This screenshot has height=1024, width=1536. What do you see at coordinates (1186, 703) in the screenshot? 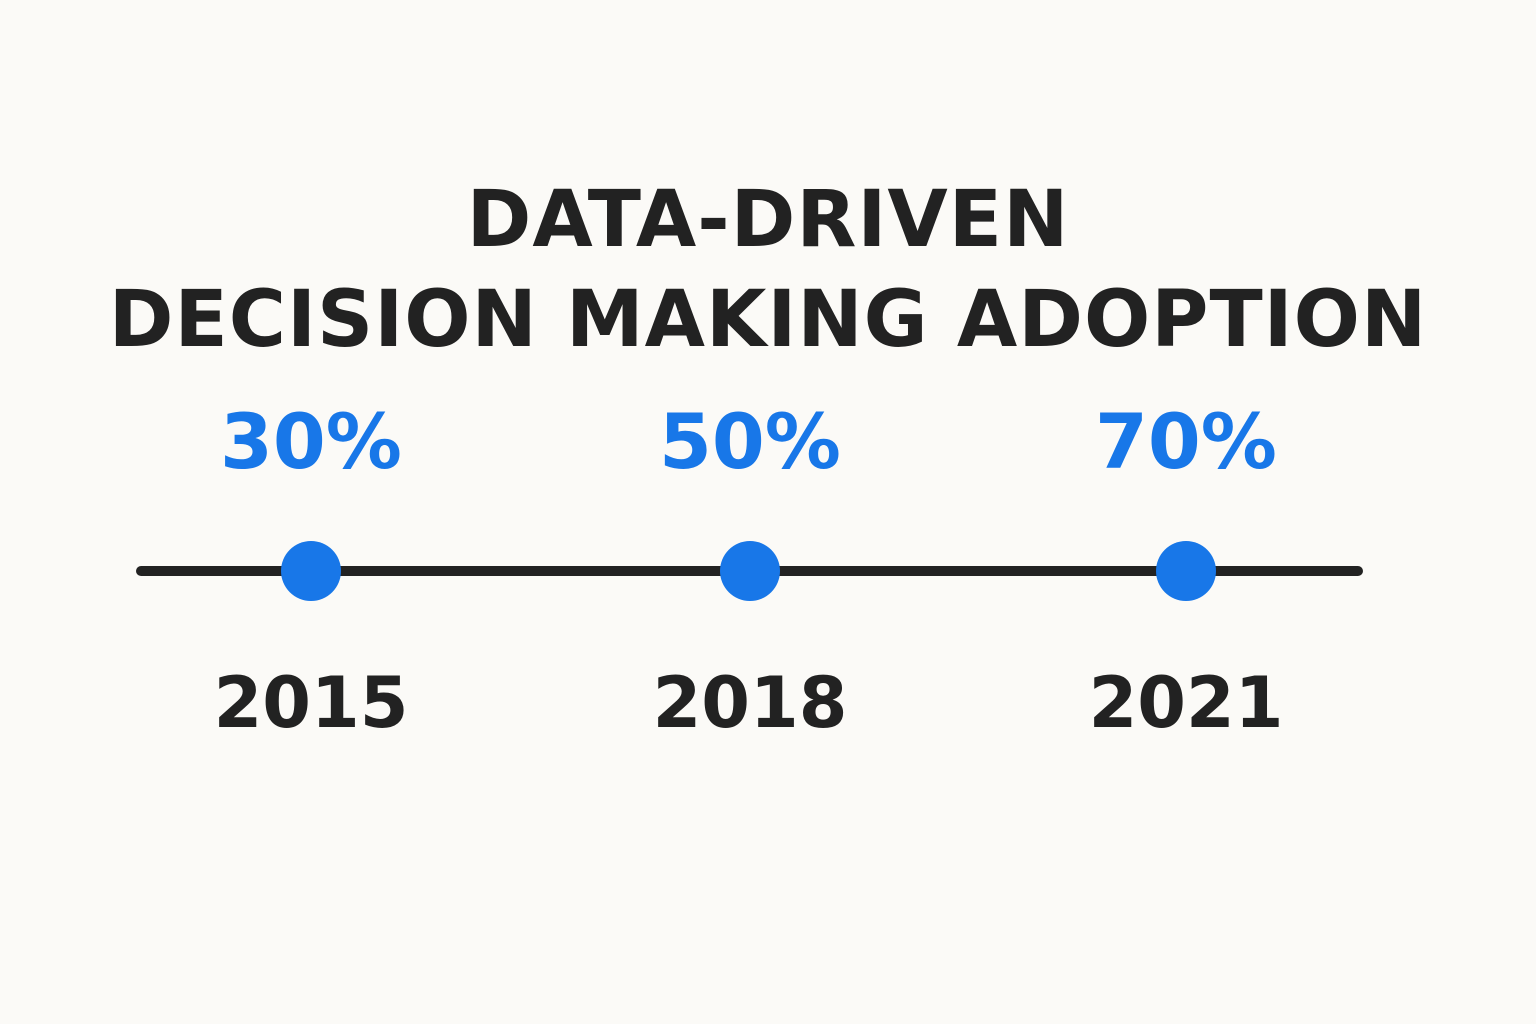
I see `year-label-2021: 2021` at bounding box center [1186, 703].